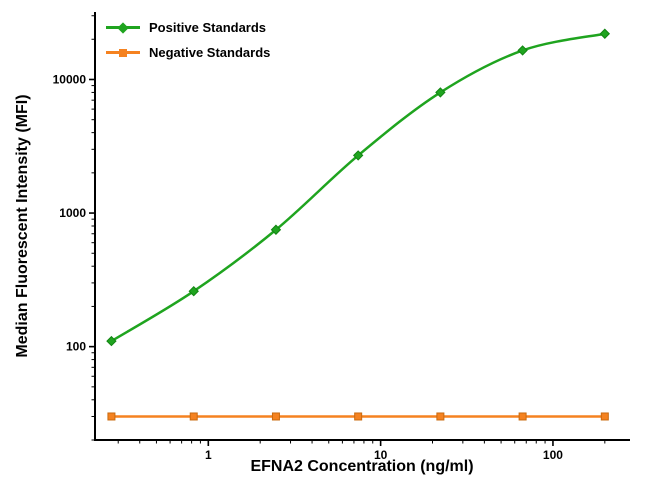  I want to click on y-tick-label: 10000, so click(70, 79).